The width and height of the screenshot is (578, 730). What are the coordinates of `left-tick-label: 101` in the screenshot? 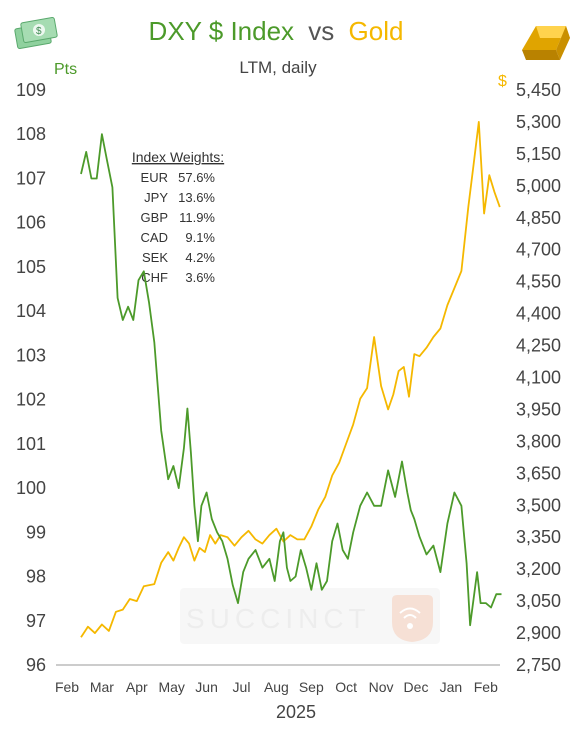 It's located at (31, 444).